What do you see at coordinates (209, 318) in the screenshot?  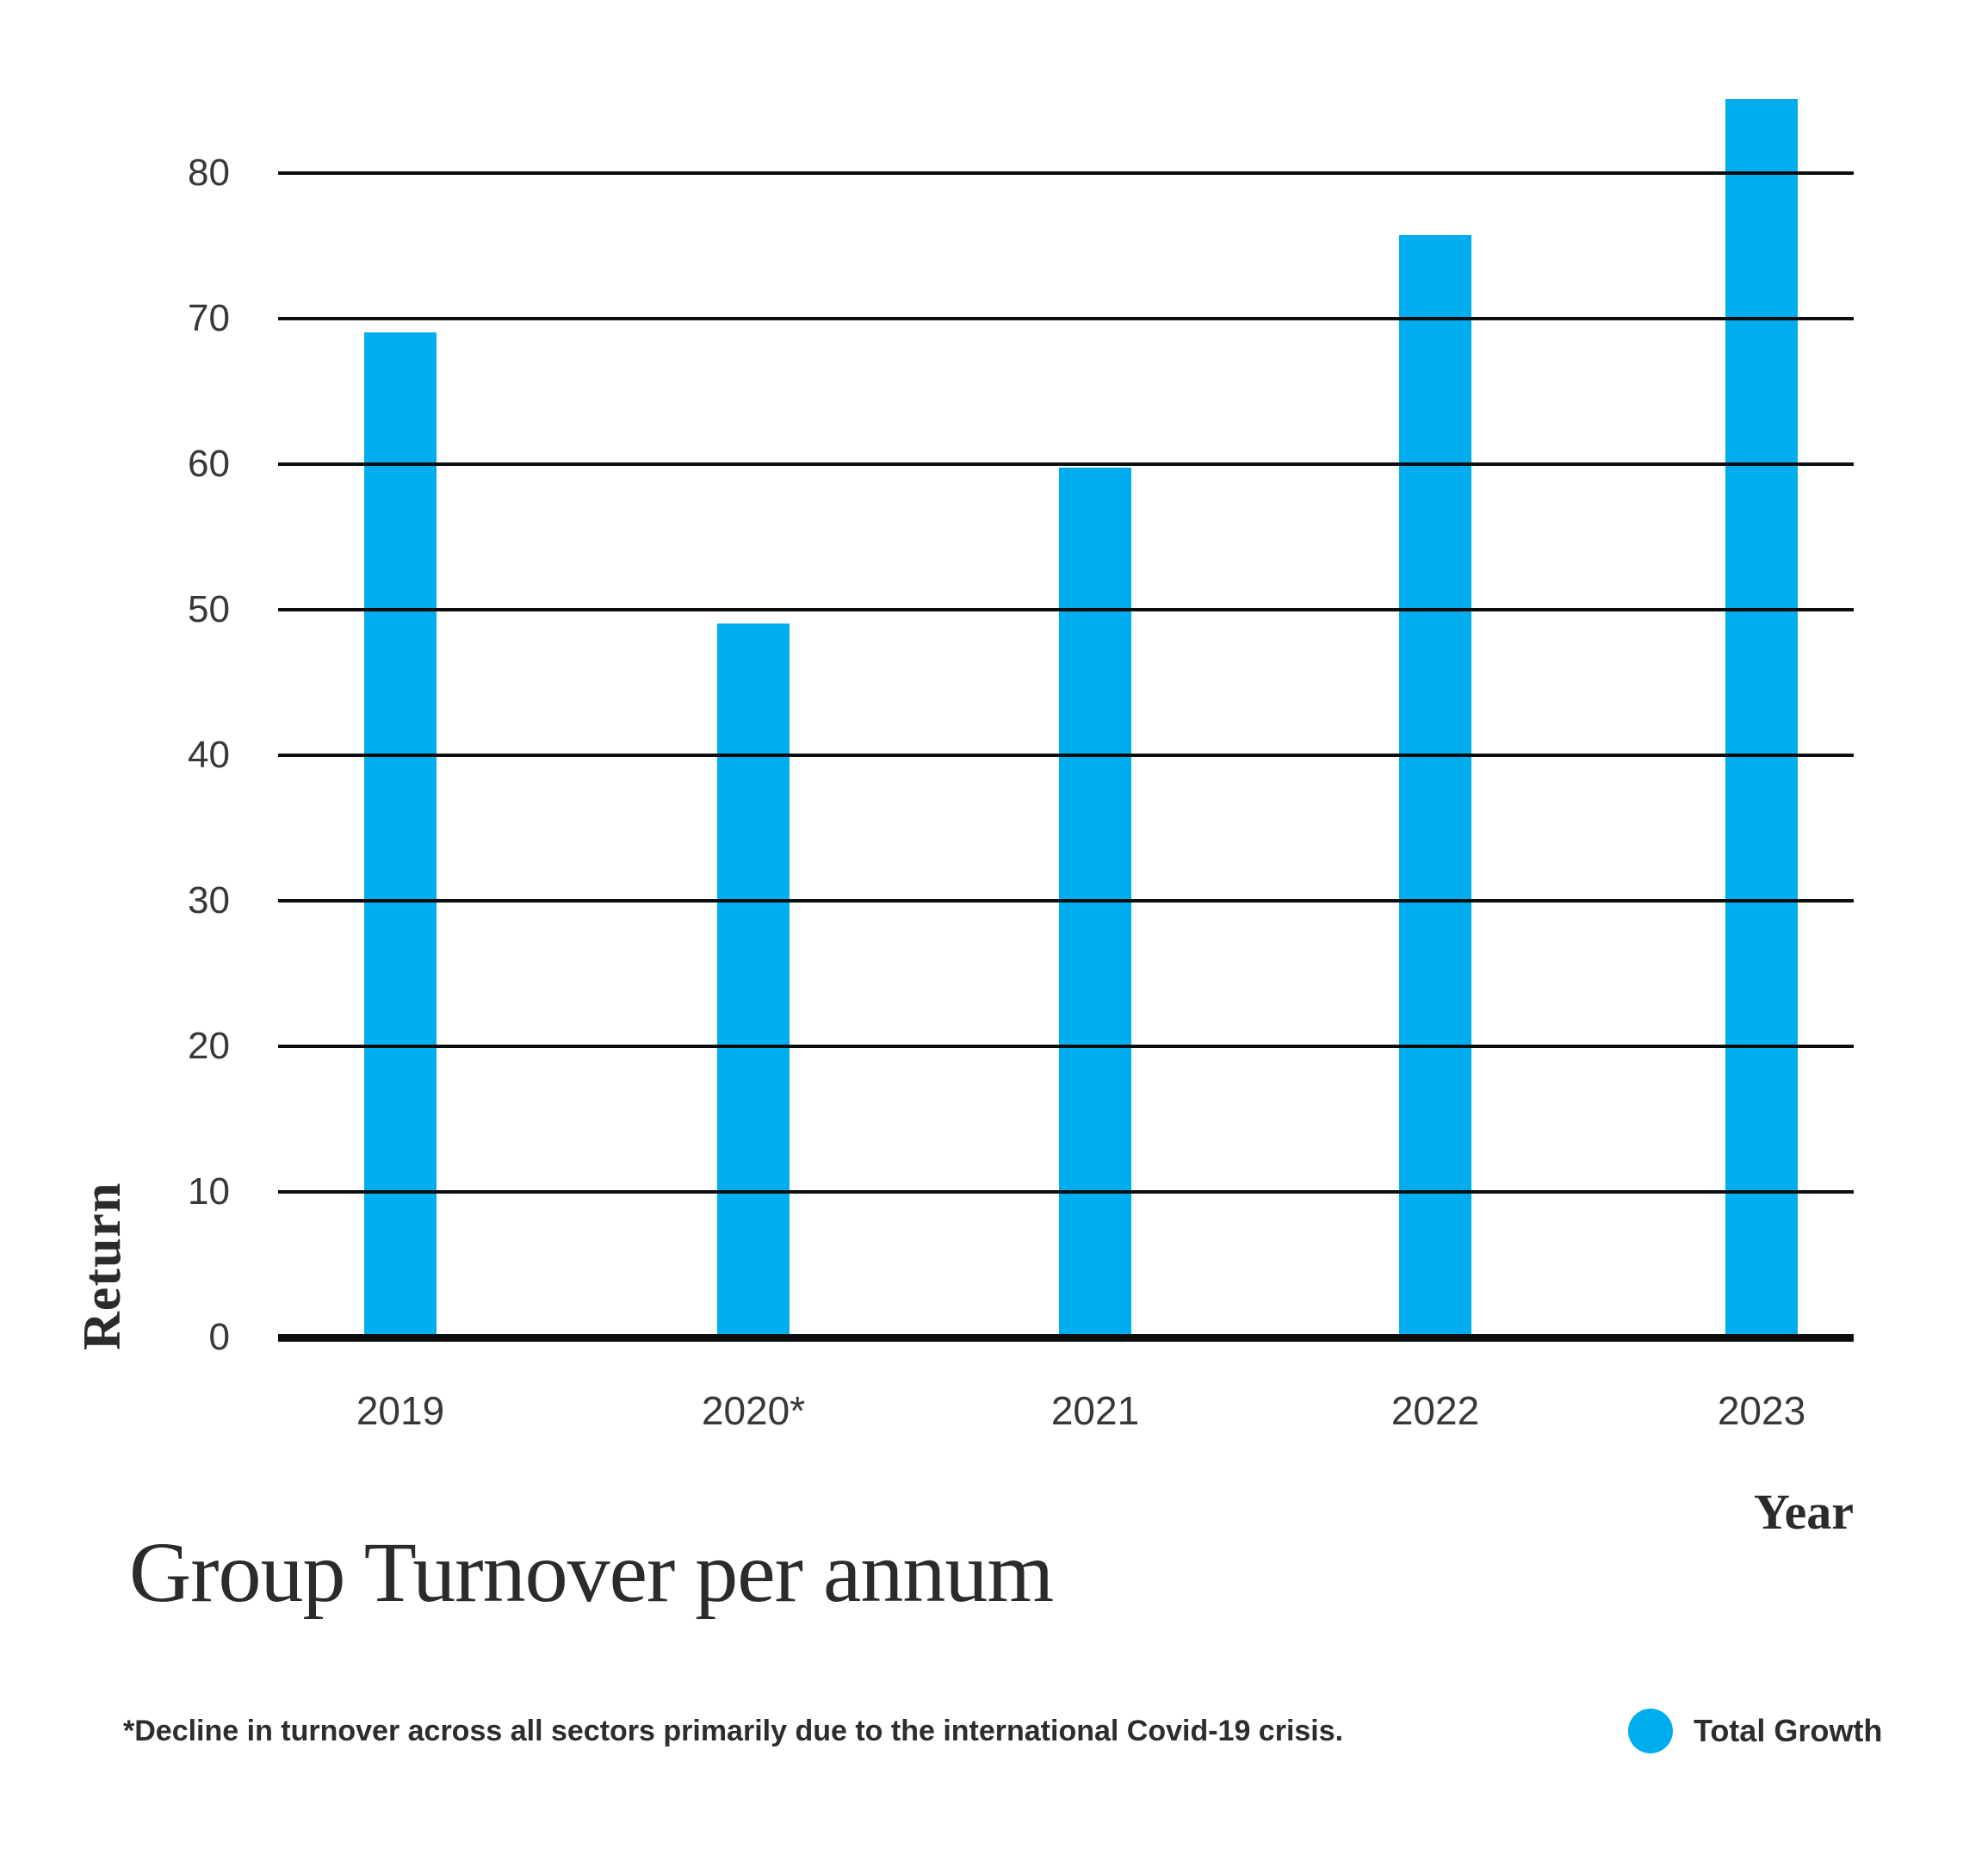 I see `y-tick-70: 70` at bounding box center [209, 318].